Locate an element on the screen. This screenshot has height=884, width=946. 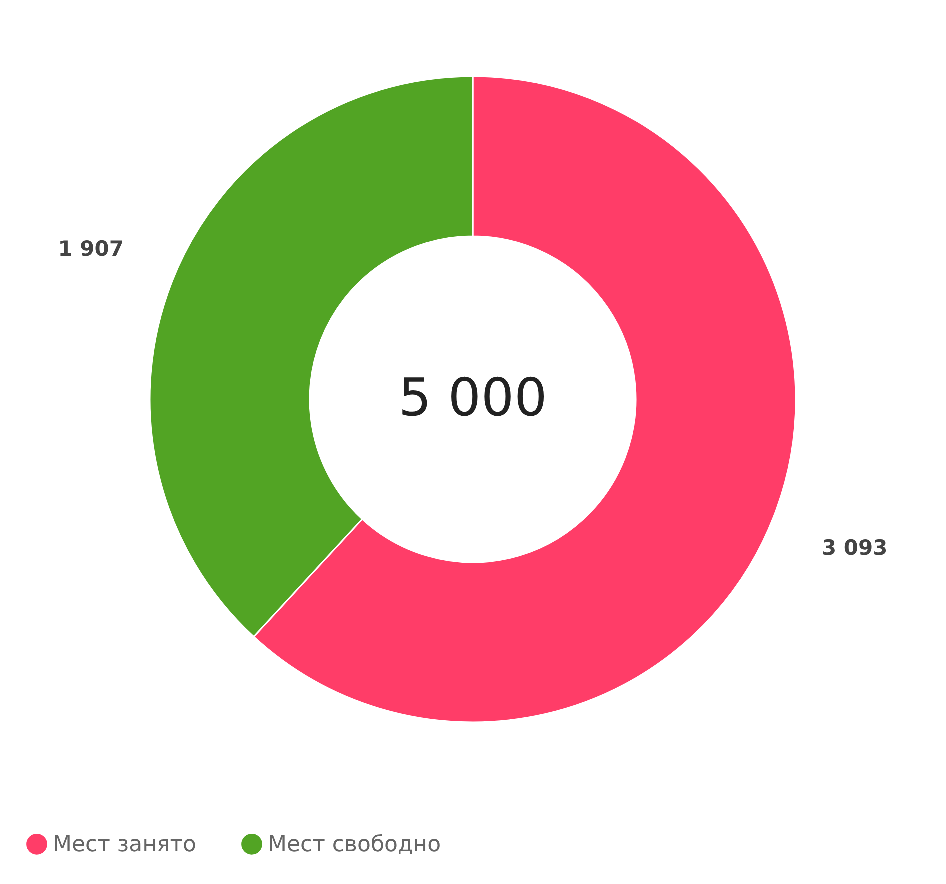
data-label: 1 907 is located at coordinates (91, 249).